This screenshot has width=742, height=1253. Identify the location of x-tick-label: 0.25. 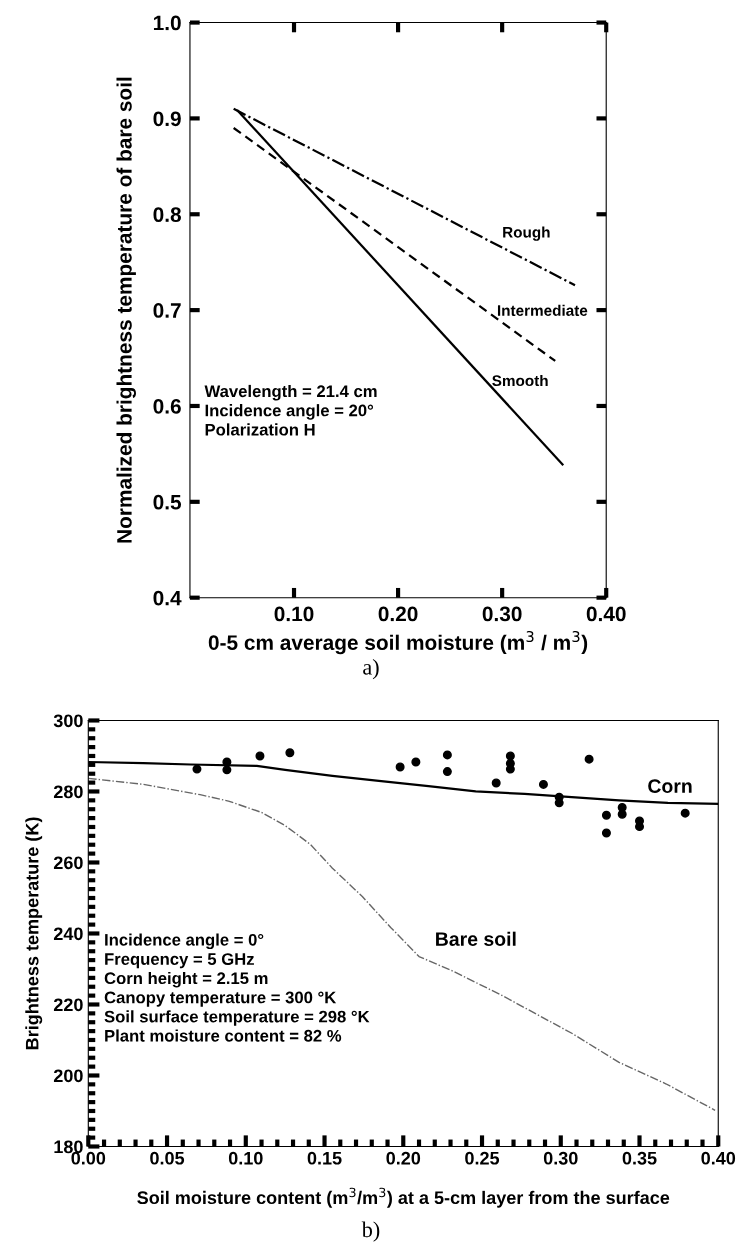
(482, 1158).